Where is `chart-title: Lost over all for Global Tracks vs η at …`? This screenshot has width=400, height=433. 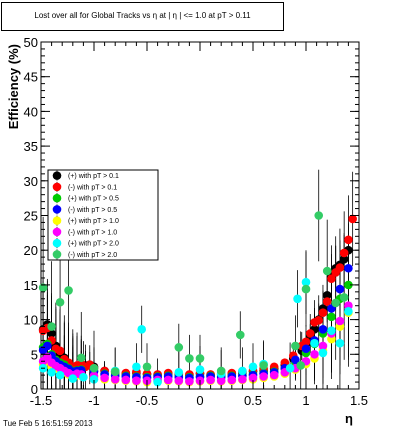
chart-title: Lost over all for Global Tracks vs η at … is located at coordinates (142, 15).